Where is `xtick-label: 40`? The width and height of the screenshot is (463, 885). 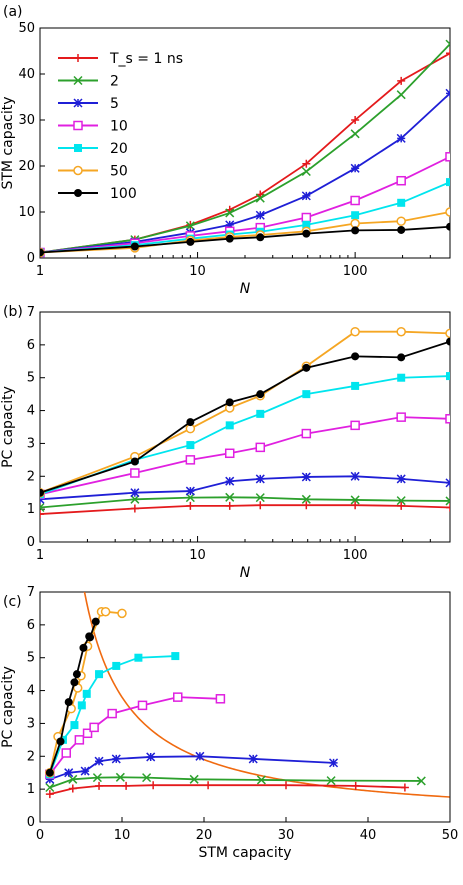 xtick-label: 40 is located at coordinates (368, 835).